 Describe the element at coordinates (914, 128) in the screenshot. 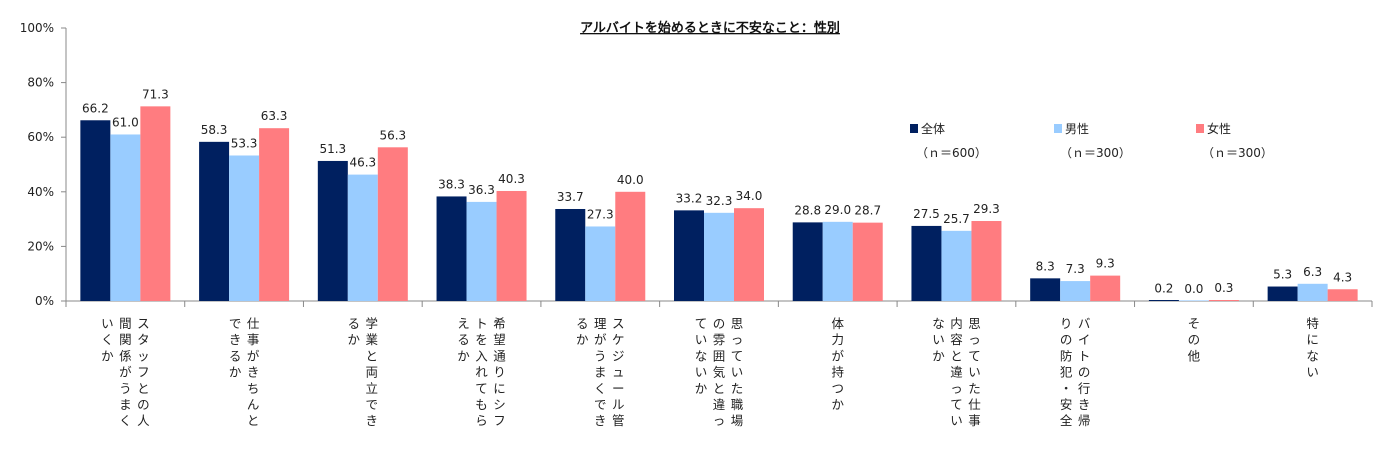

I see `legend-swatch` at that location.